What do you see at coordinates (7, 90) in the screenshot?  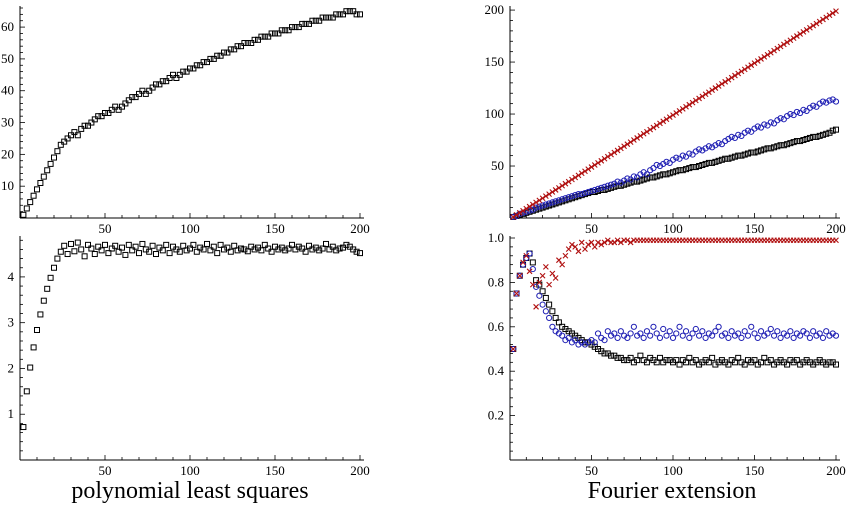 I see `y-tick-label: 40` at bounding box center [7, 90].